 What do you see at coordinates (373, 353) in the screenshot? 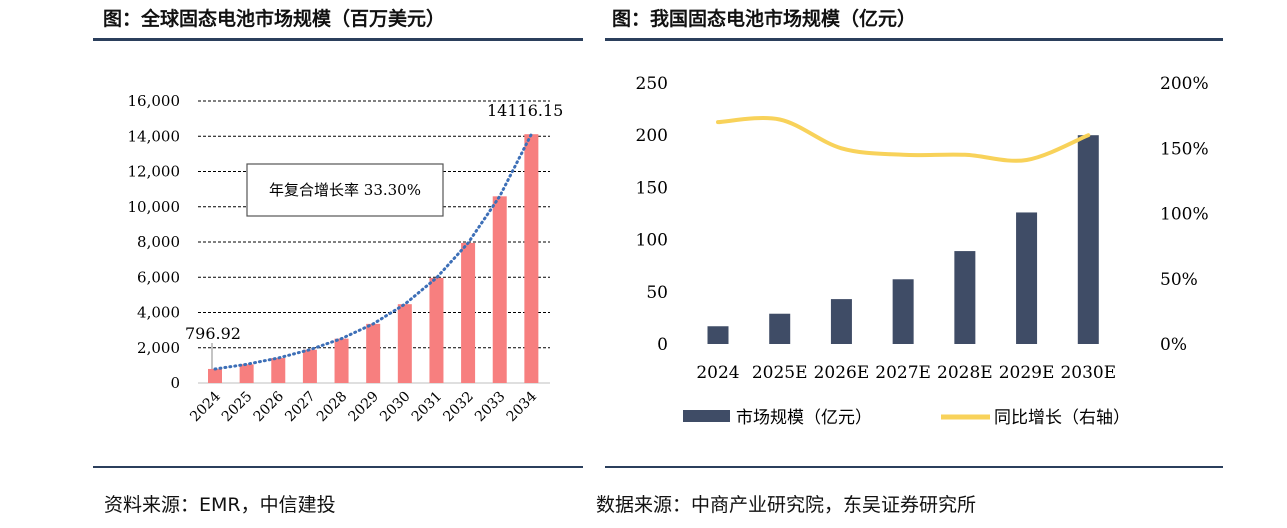
I see `left-bar-2029` at bounding box center [373, 353].